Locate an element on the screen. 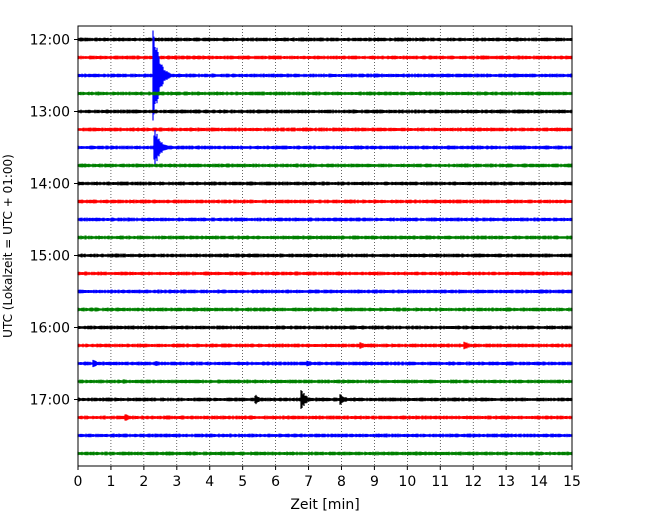 This screenshot has width=650, height=520. x-tick-label-5: 5 is located at coordinates (242, 482).